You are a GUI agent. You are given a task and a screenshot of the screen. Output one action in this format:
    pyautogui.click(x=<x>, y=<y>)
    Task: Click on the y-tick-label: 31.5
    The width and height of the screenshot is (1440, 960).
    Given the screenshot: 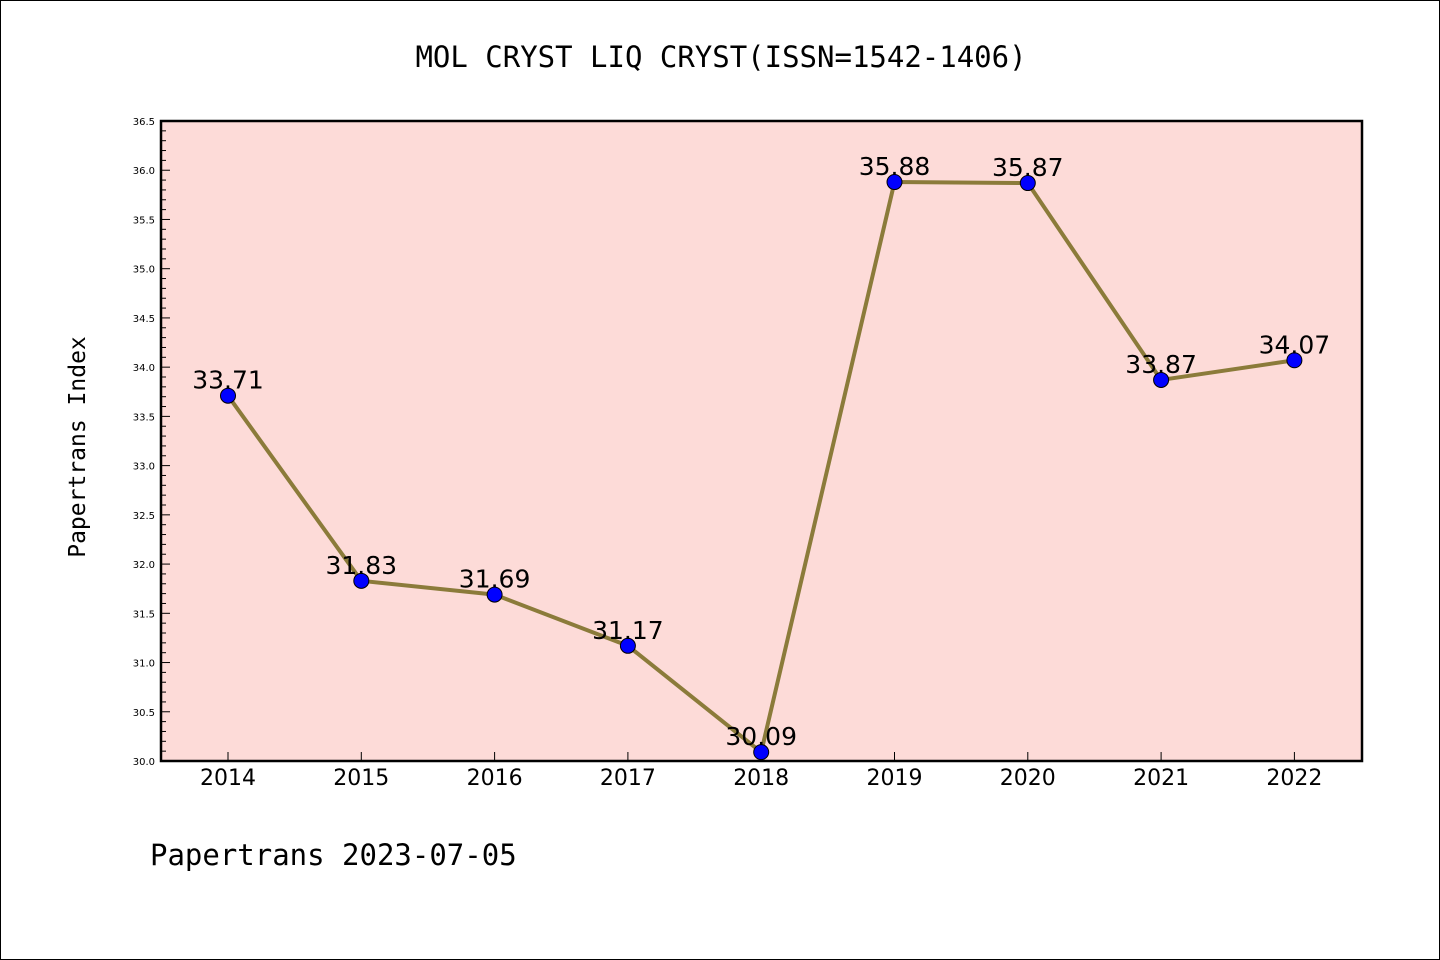 What is the action you would take?
    pyautogui.click(x=144, y=614)
    